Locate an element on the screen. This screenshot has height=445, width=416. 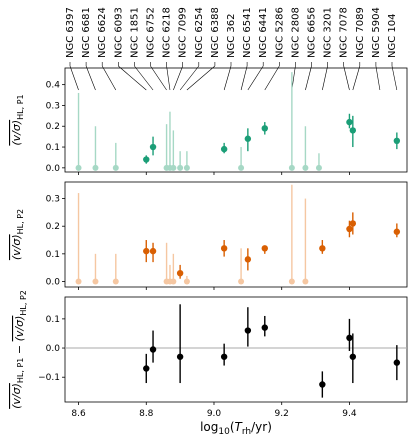
x-tick-label: 9.2 is located at coordinates (282, 414).